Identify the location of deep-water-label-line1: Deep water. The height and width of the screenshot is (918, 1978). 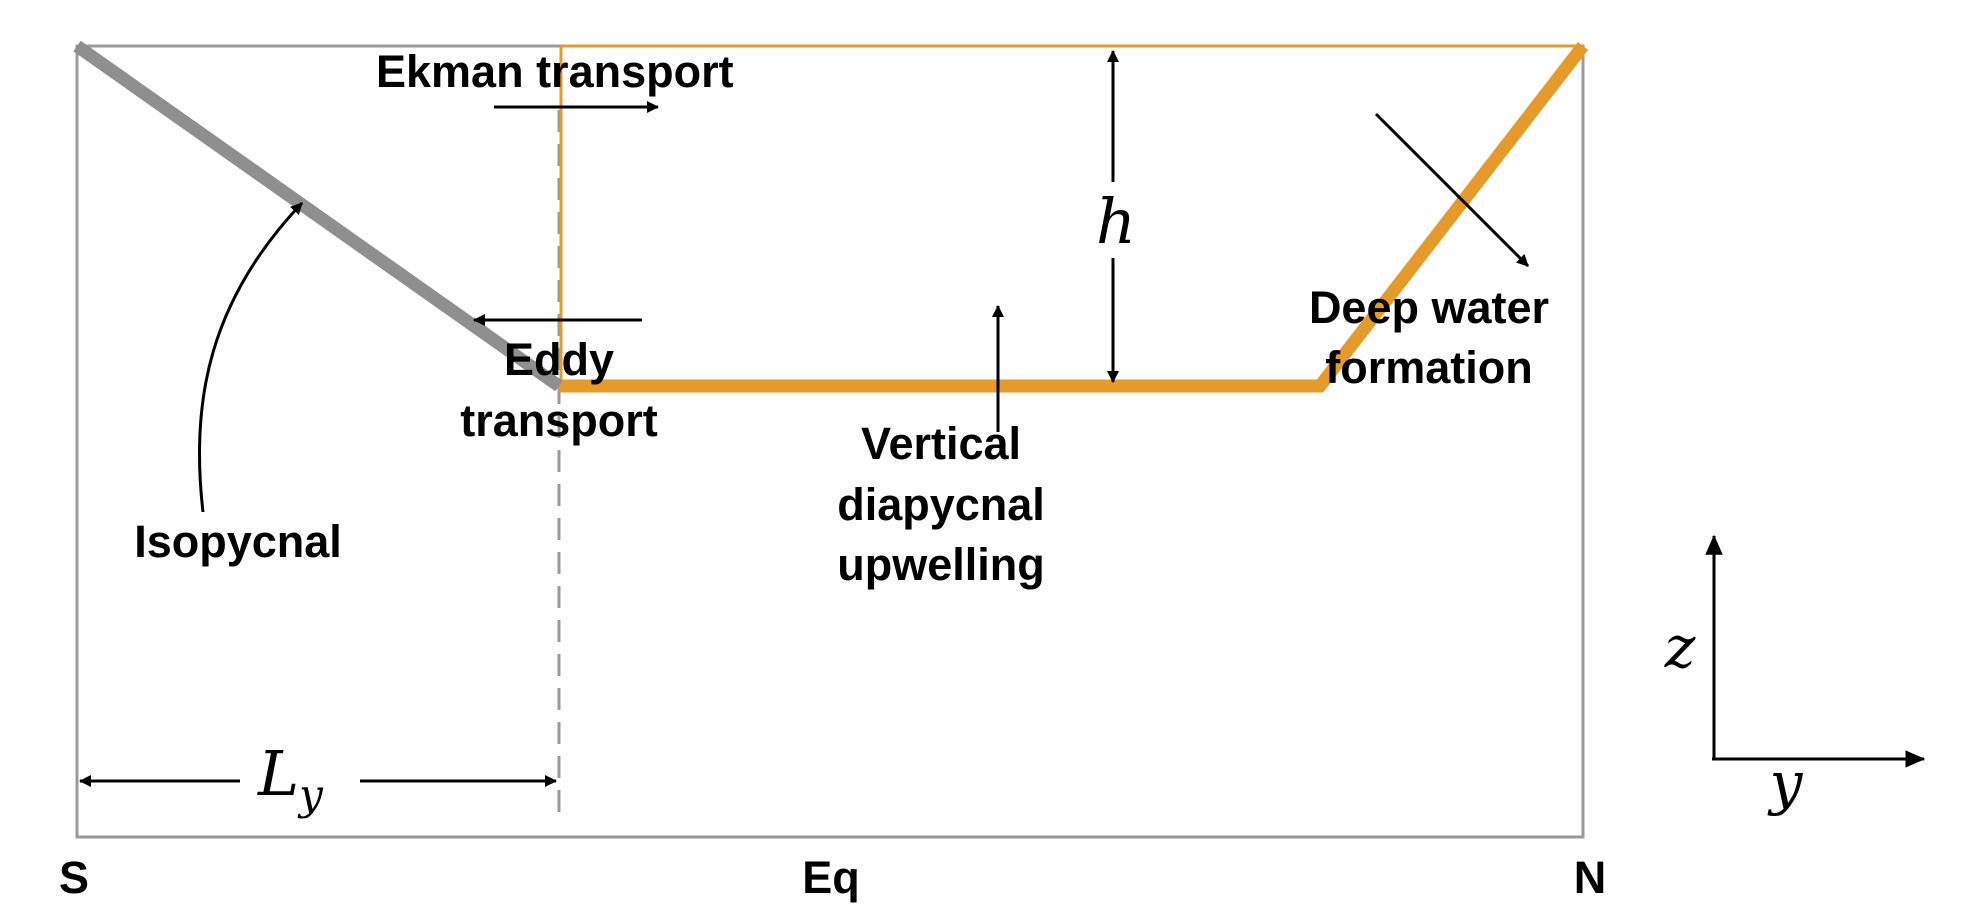
(1429, 307).